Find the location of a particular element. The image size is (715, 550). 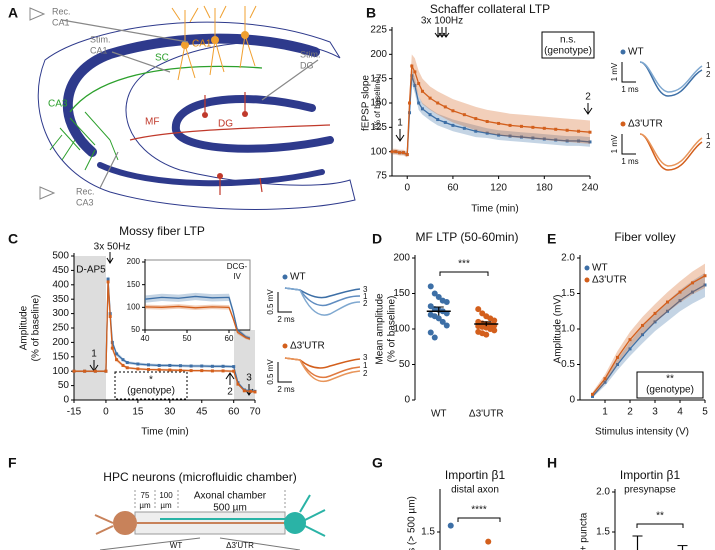

stat-box is located at coordinates (670, 385).